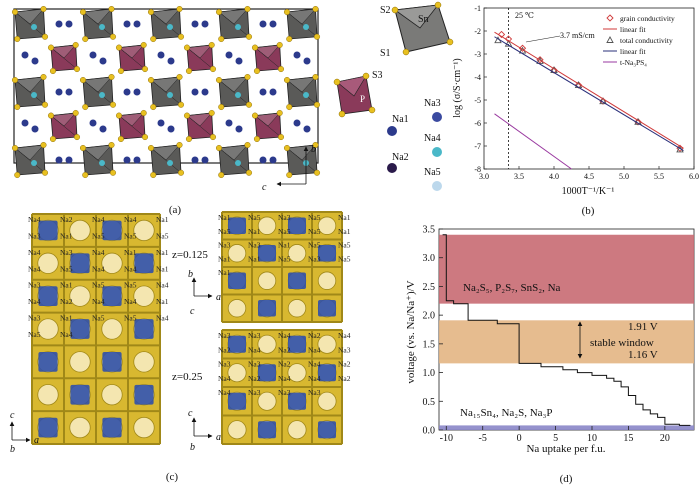  What do you see at coordinates (218, 437) in the screenshot?
I see `axis-a-label-br: a` at bounding box center [218, 437].